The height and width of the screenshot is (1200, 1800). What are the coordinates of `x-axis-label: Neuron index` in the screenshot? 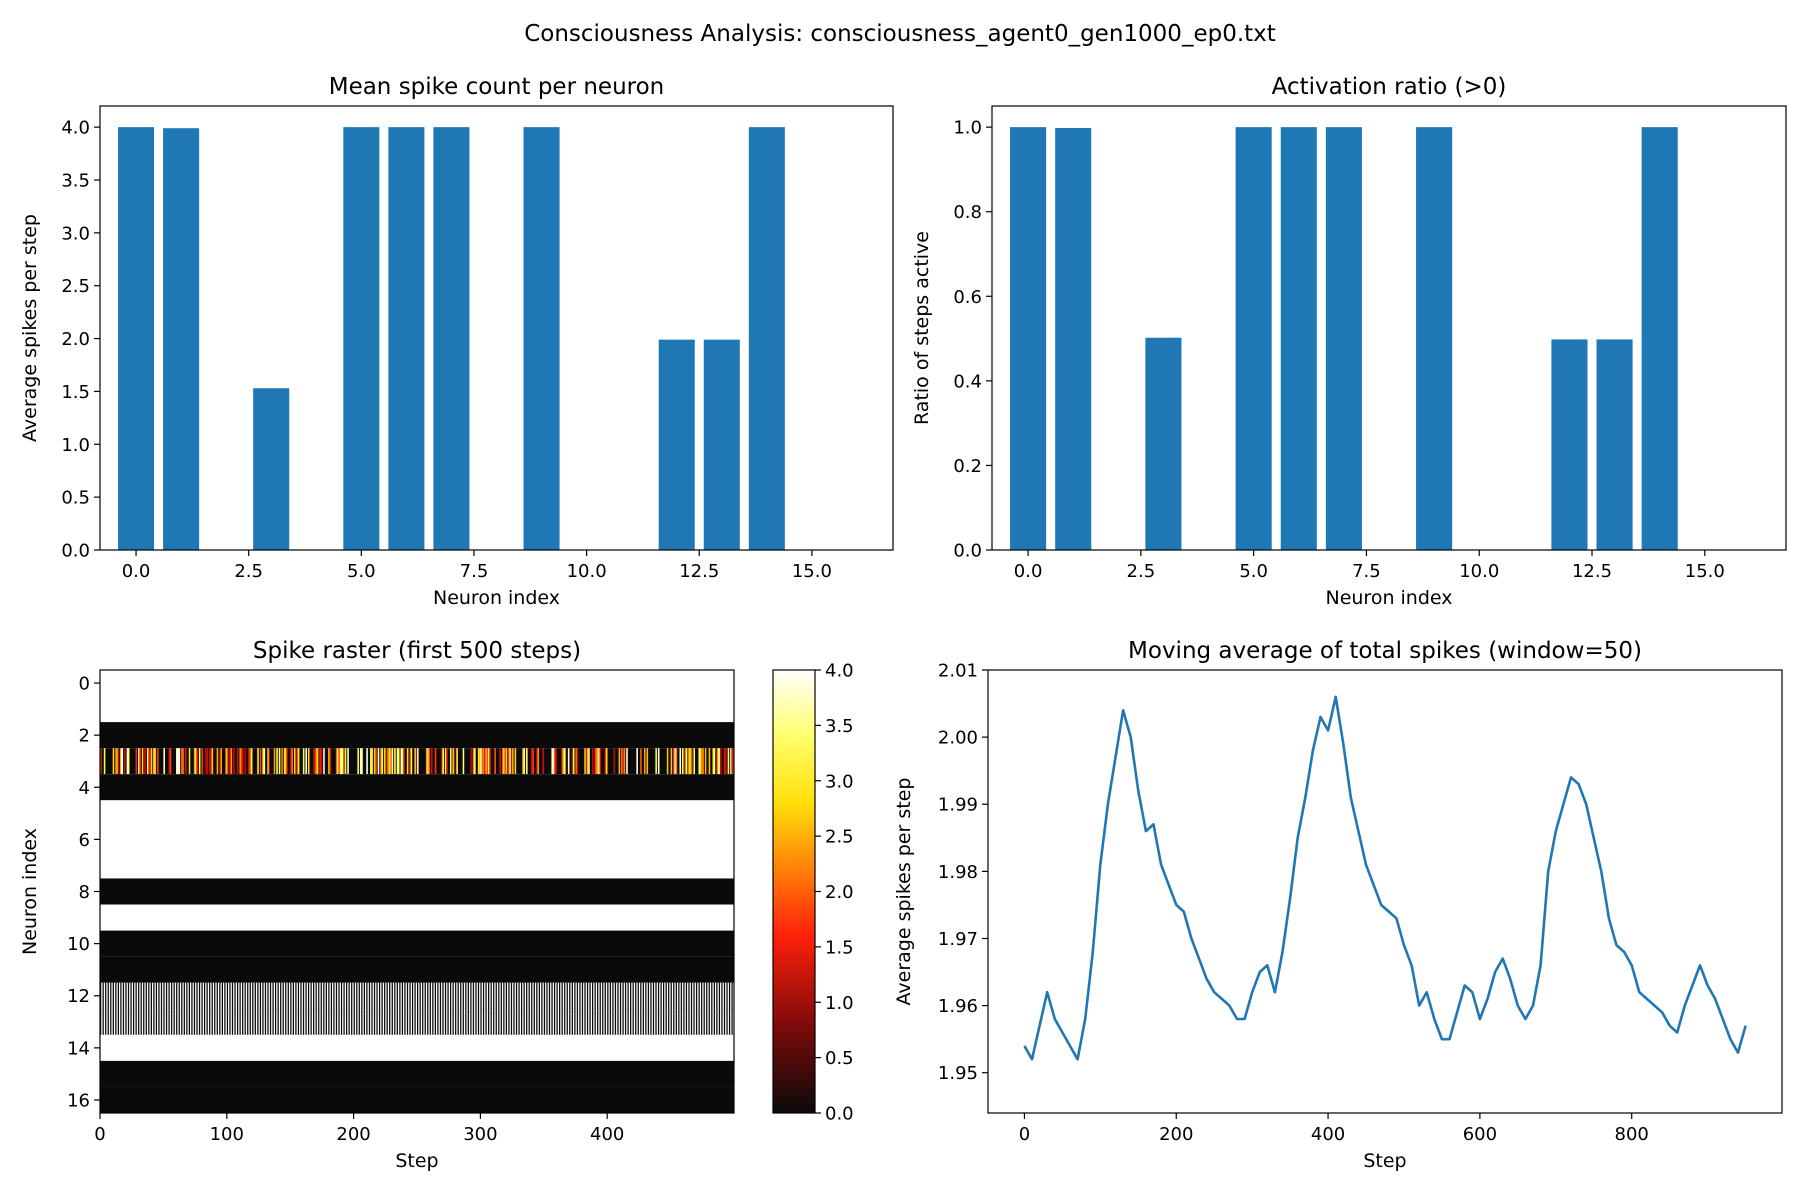 It's located at (1388, 598).